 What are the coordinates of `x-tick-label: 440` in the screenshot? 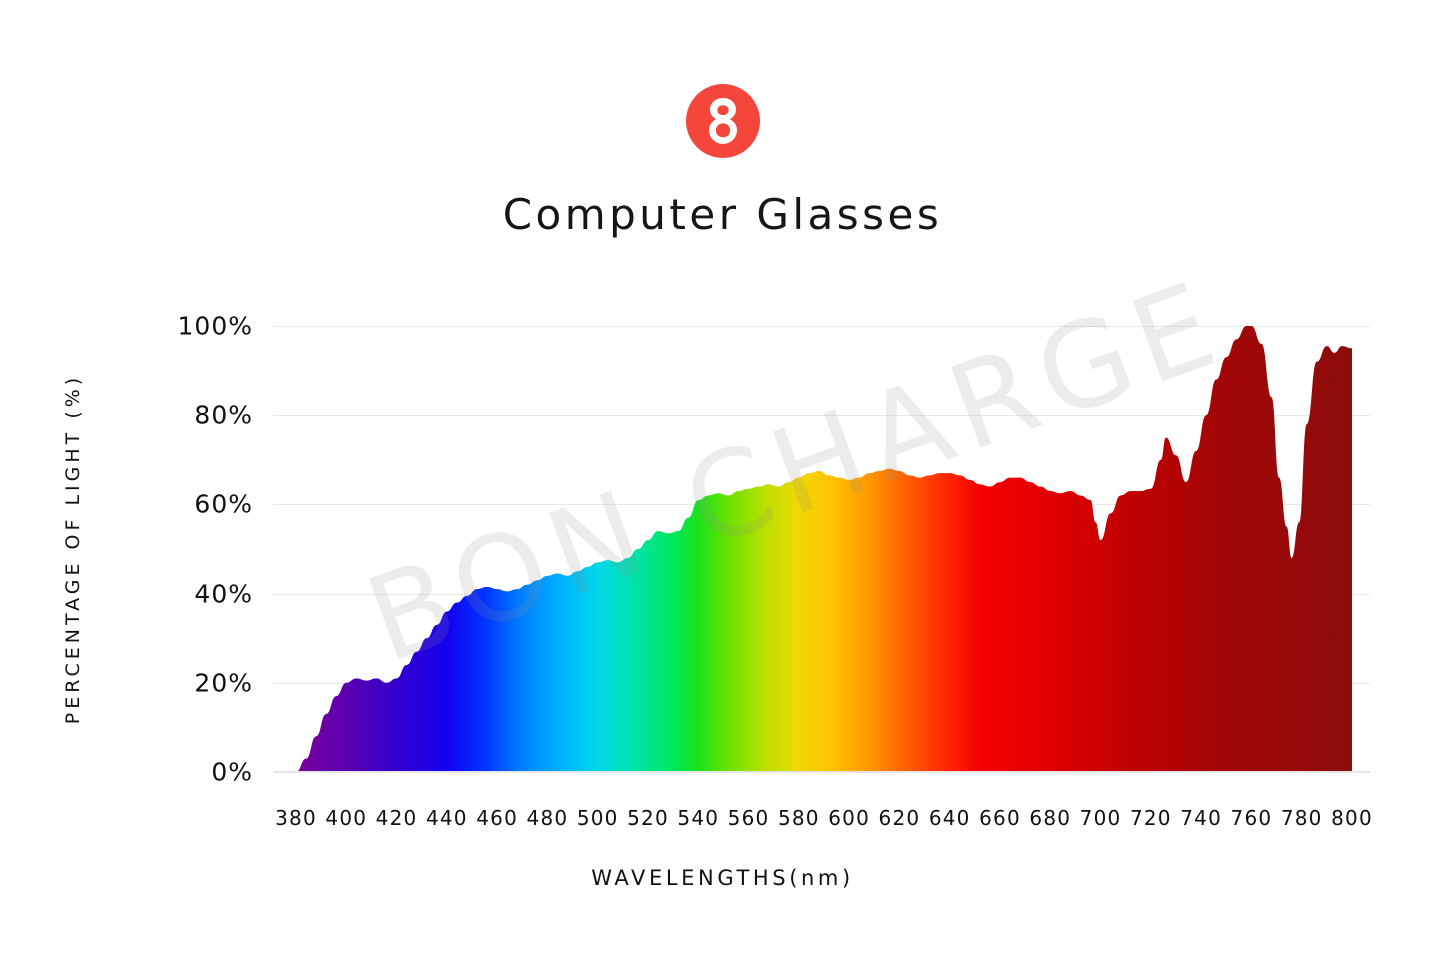 It's located at (446, 818).